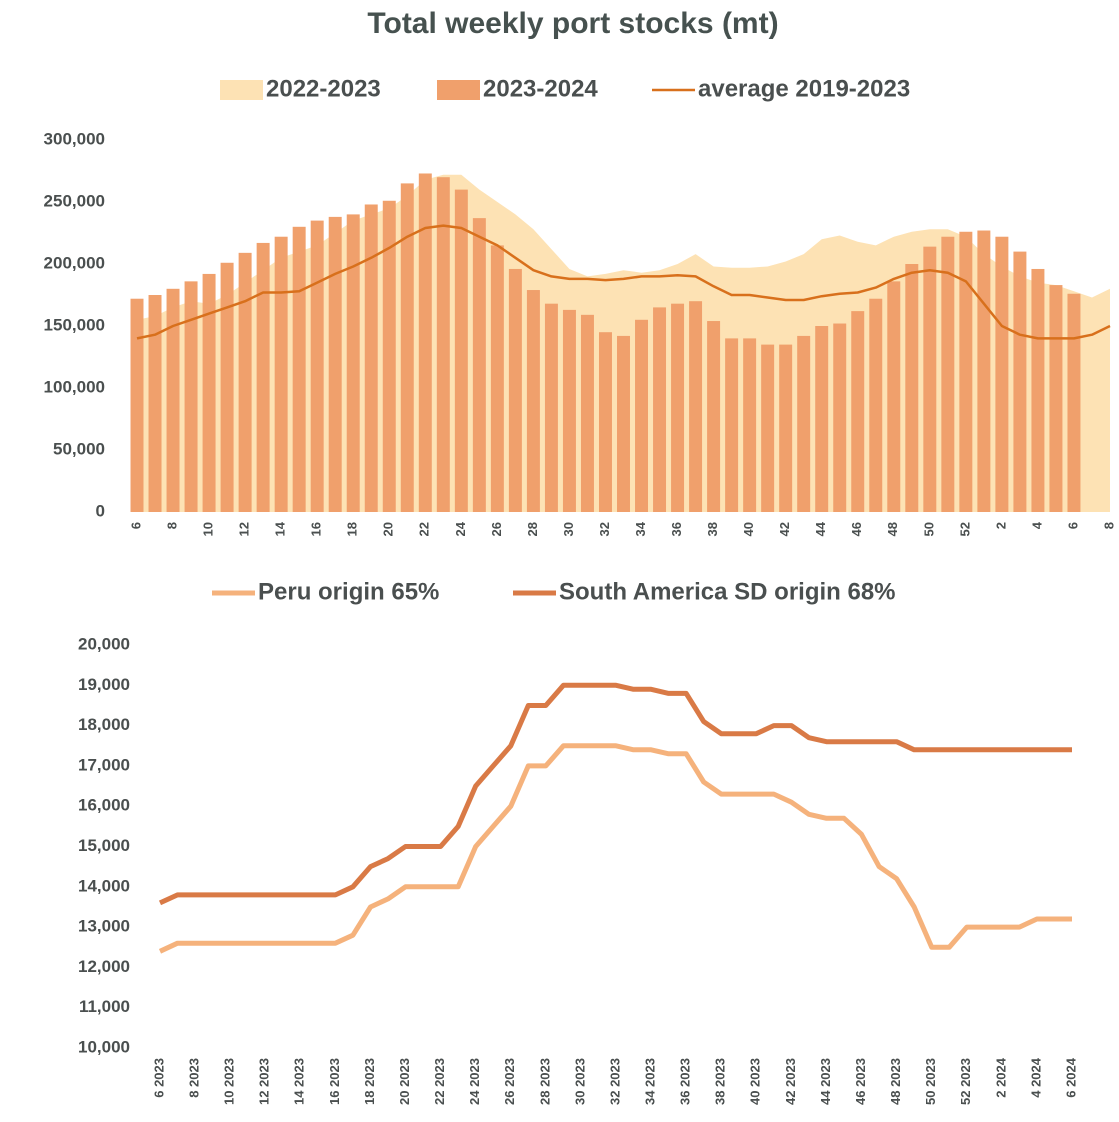 The height and width of the screenshot is (1122, 1119). Describe the element at coordinates (388, 529) in the screenshot. I see `x-tick-label: 20` at that location.